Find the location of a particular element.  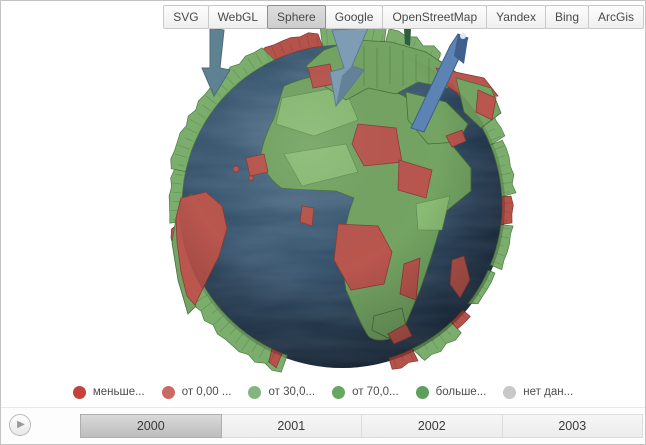

tab-yandex: Yandex is located at coordinates (516, 17).